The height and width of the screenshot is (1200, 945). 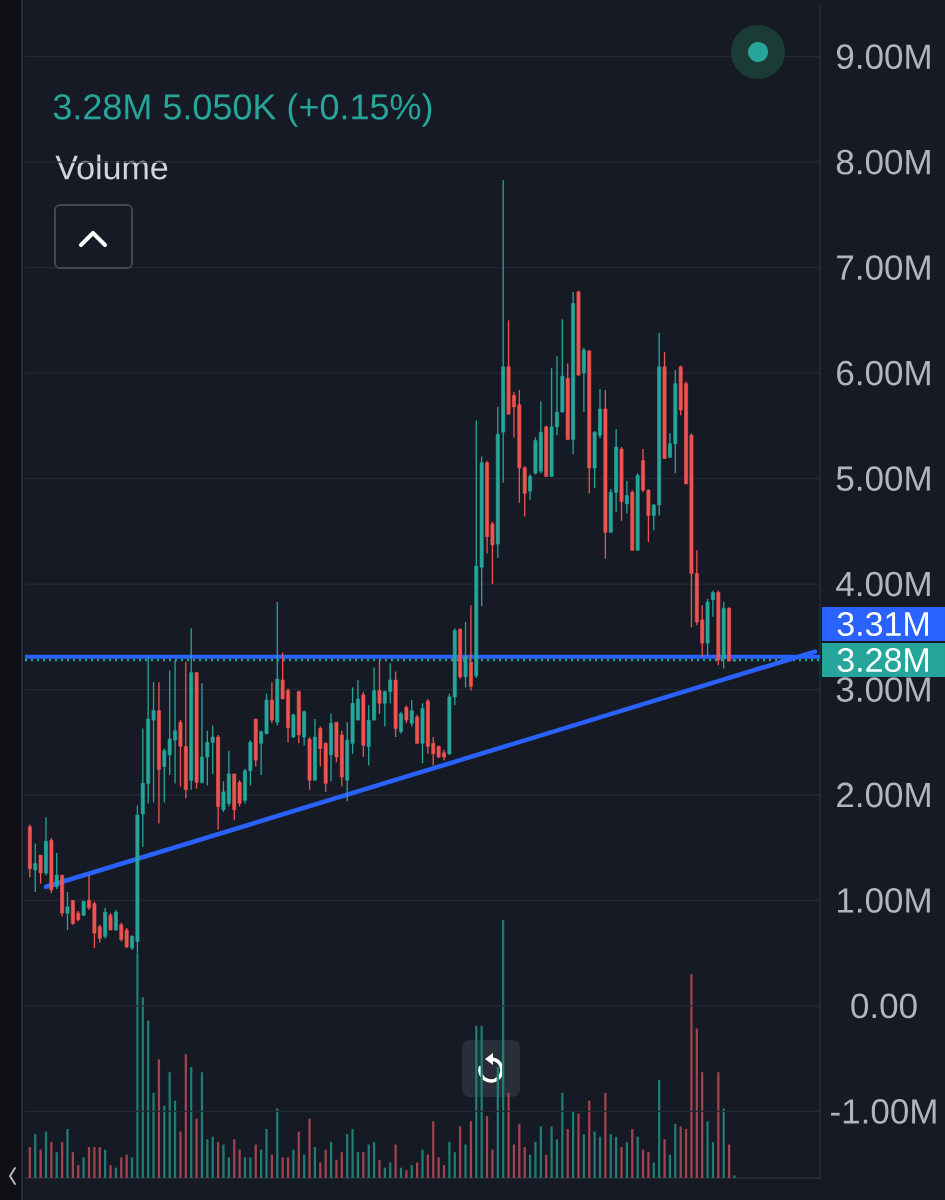 I want to click on y-tick-label: 3.00M, so click(x=883, y=689).